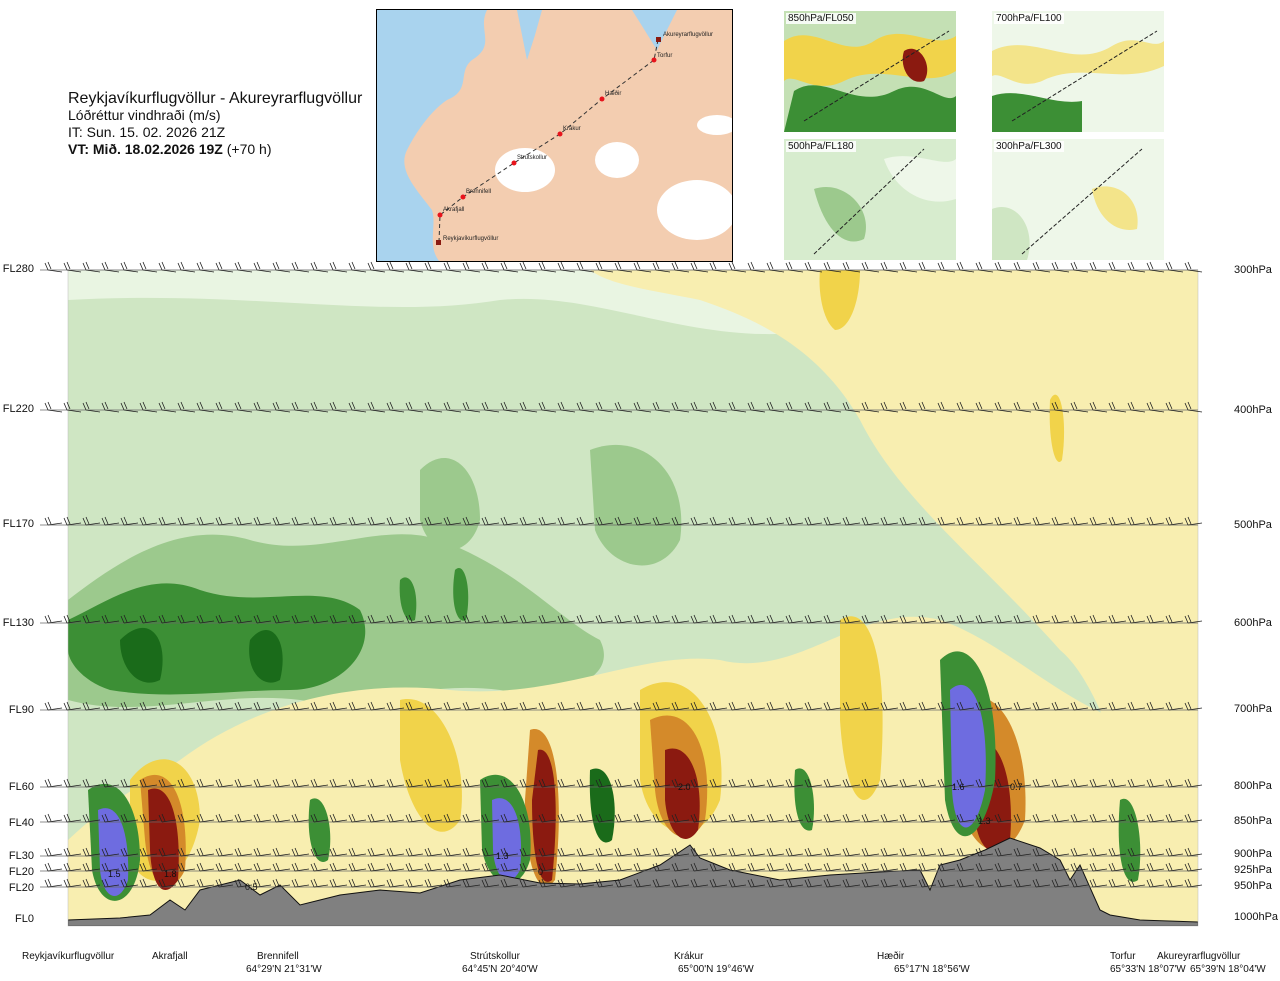 The width and height of the screenshot is (1280, 981). I want to click on value-label: 1.3, so click(984, 821).